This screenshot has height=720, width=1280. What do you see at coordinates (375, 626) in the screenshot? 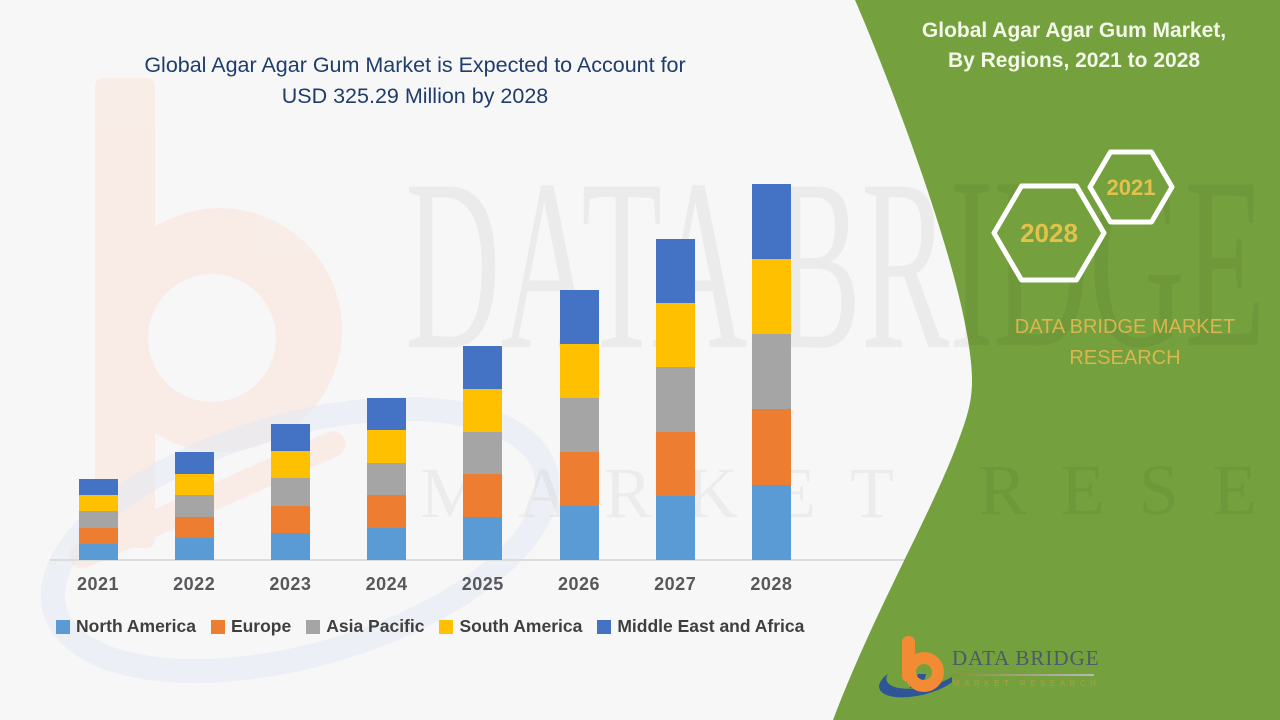
I see `legend-label-asia-pacific: Asia Pacific` at bounding box center [375, 626].